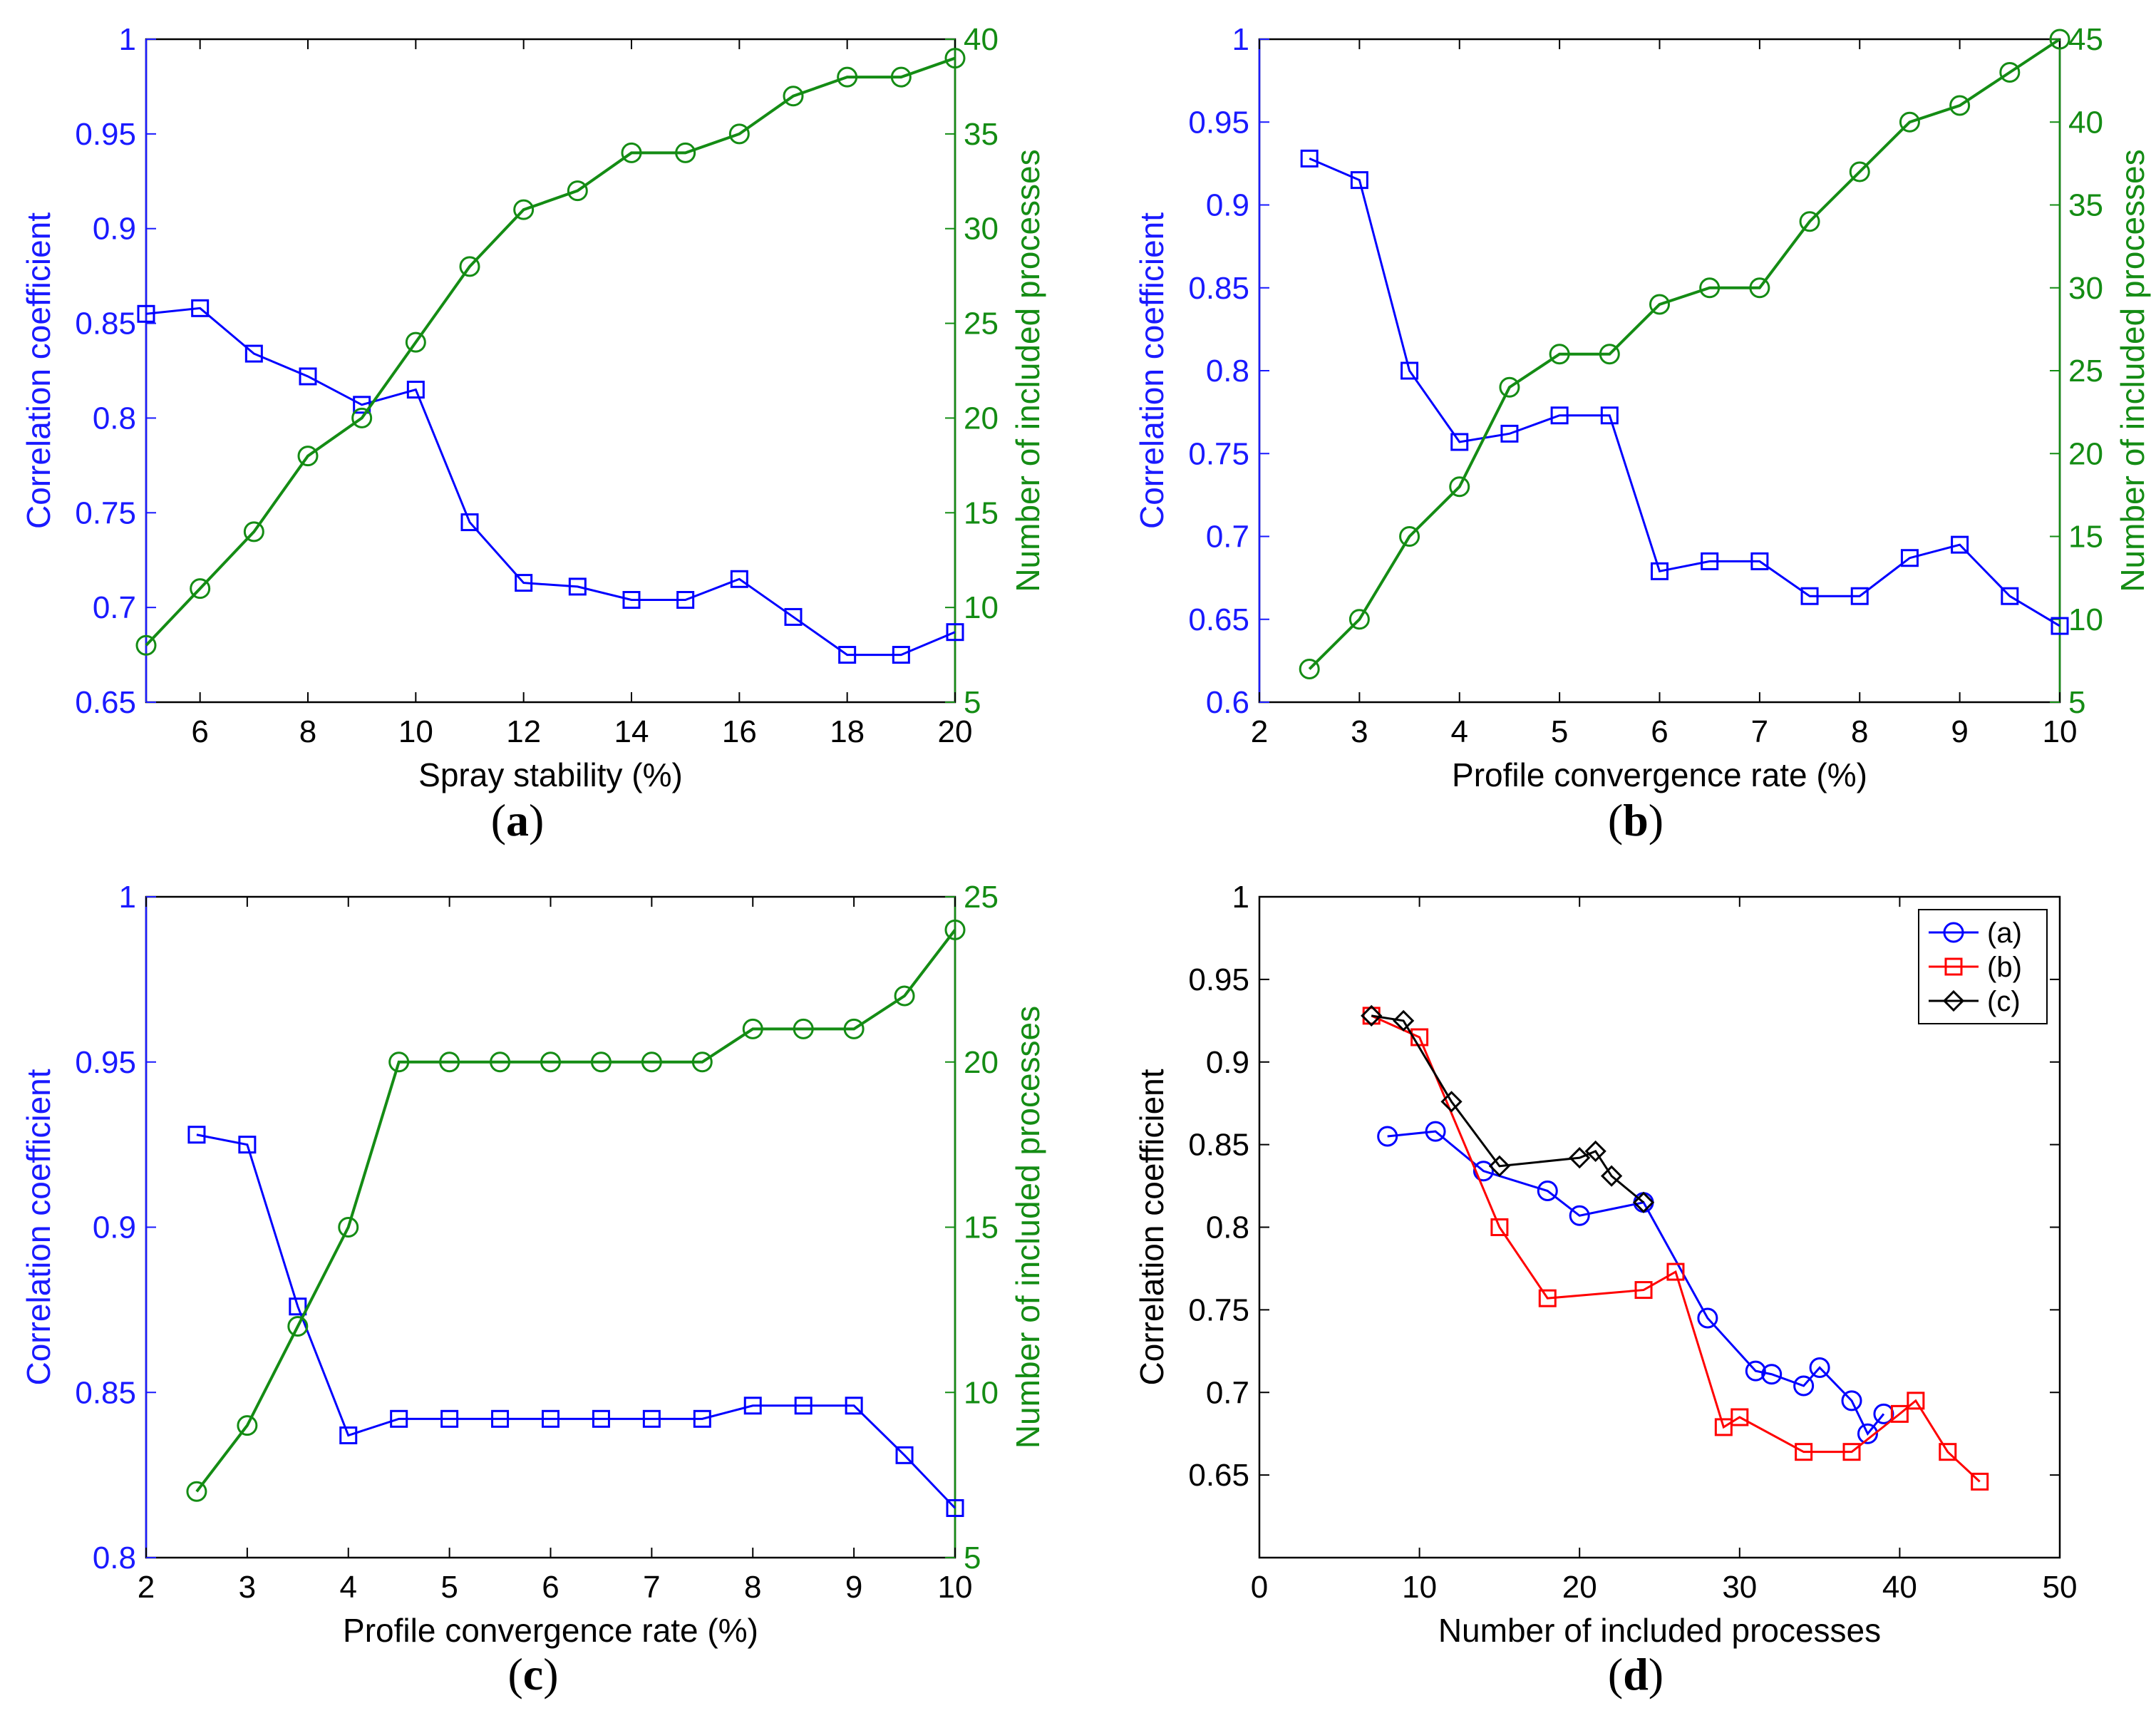 The width and height of the screenshot is (2156, 1733). What do you see at coordinates (848, 732) in the screenshot?
I see `x-tick-label: 18` at bounding box center [848, 732].